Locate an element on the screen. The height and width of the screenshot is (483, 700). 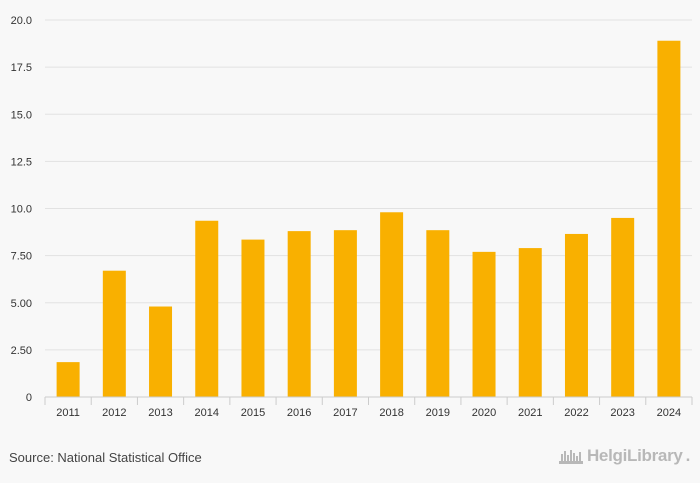
bar-2013 is located at coordinates (161, 351).